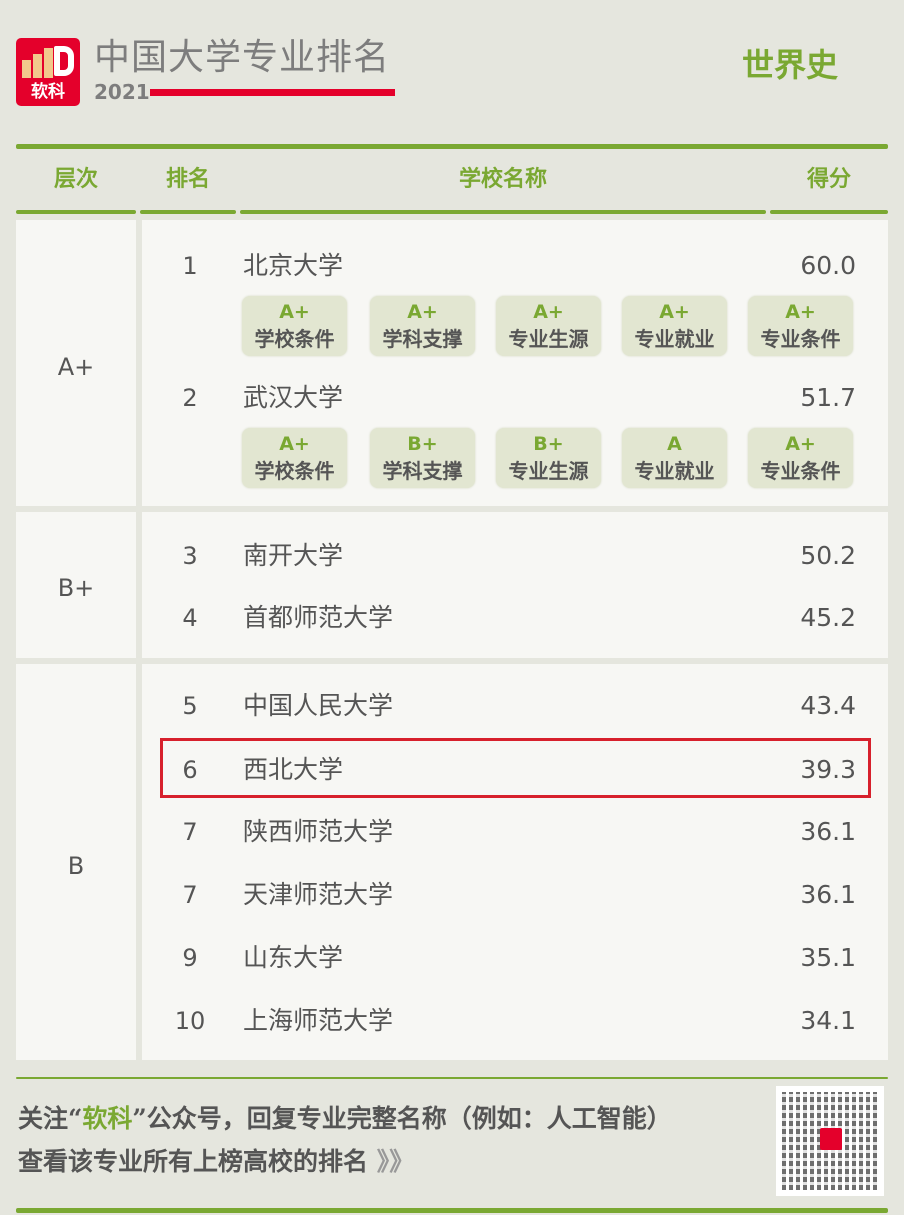 The width and height of the screenshot is (904, 1215). What do you see at coordinates (515, 768) in the screenshot?
I see `highlight-box` at bounding box center [515, 768].